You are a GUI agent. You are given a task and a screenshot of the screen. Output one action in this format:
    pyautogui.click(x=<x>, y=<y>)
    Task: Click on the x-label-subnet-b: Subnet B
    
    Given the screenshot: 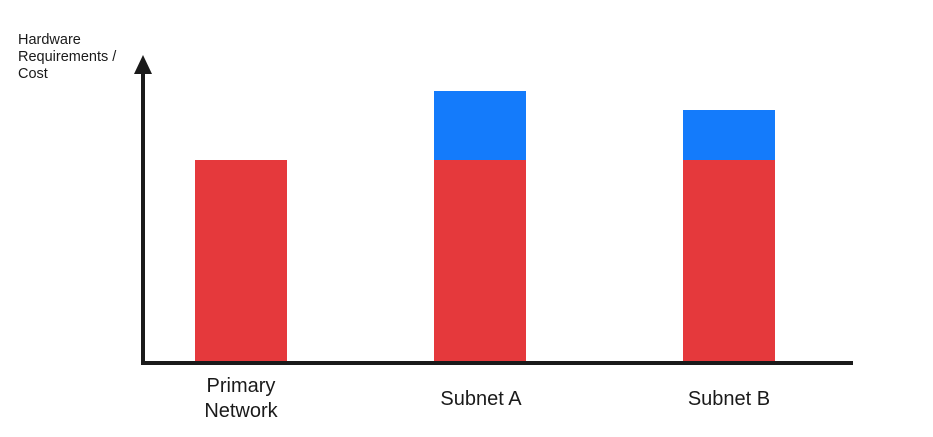 What is the action you would take?
    pyautogui.click(x=729, y=398)
    